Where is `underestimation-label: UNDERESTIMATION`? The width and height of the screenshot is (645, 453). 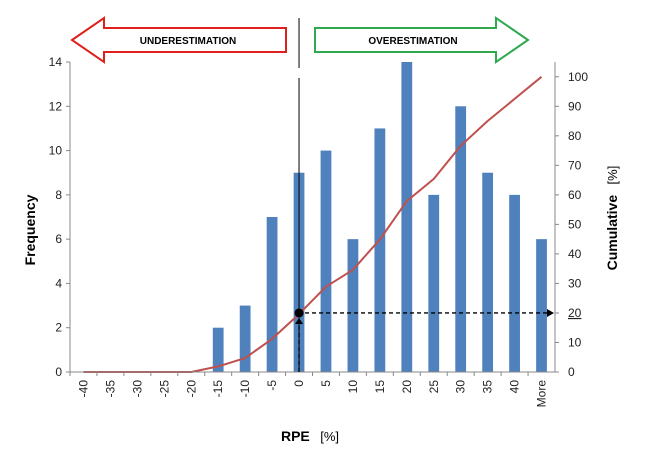 underestimation-label: UNDERESTIMATION is located at coordinates (188, 41).